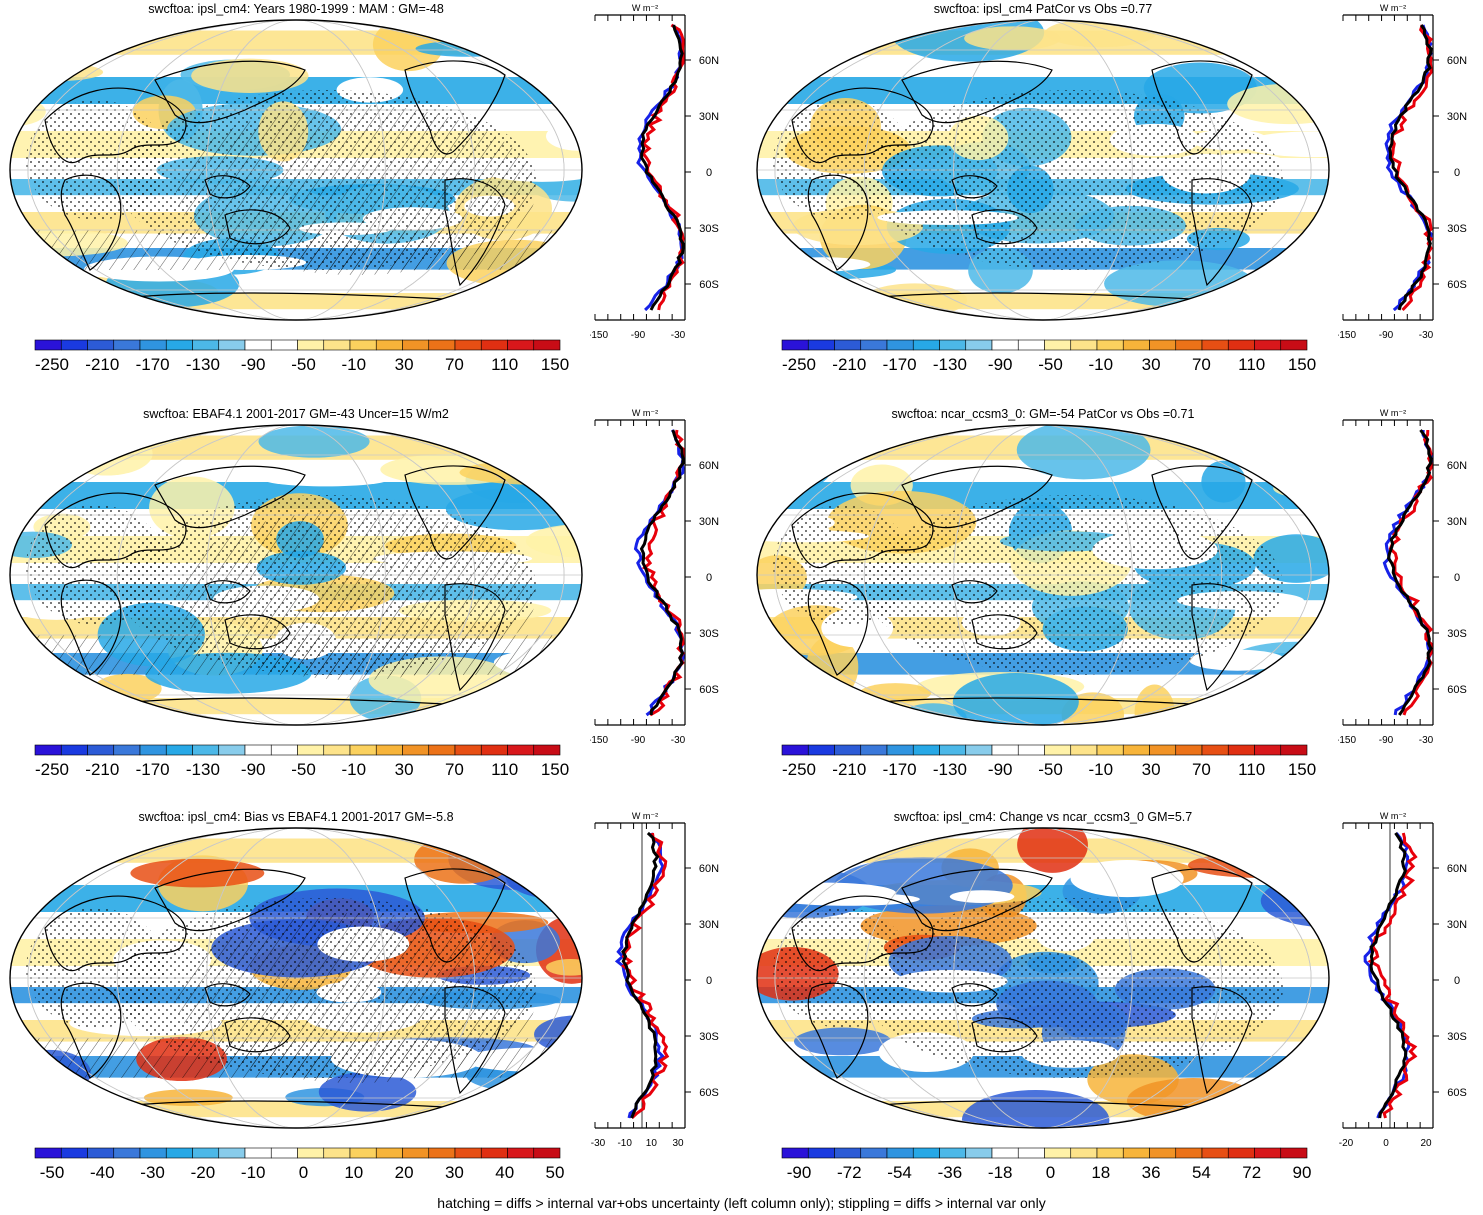  I want to click on map-panel-mid-right: -250 -210 -170 -130 -90 -50 -10 30 70 110 150, so click(1043, 601).